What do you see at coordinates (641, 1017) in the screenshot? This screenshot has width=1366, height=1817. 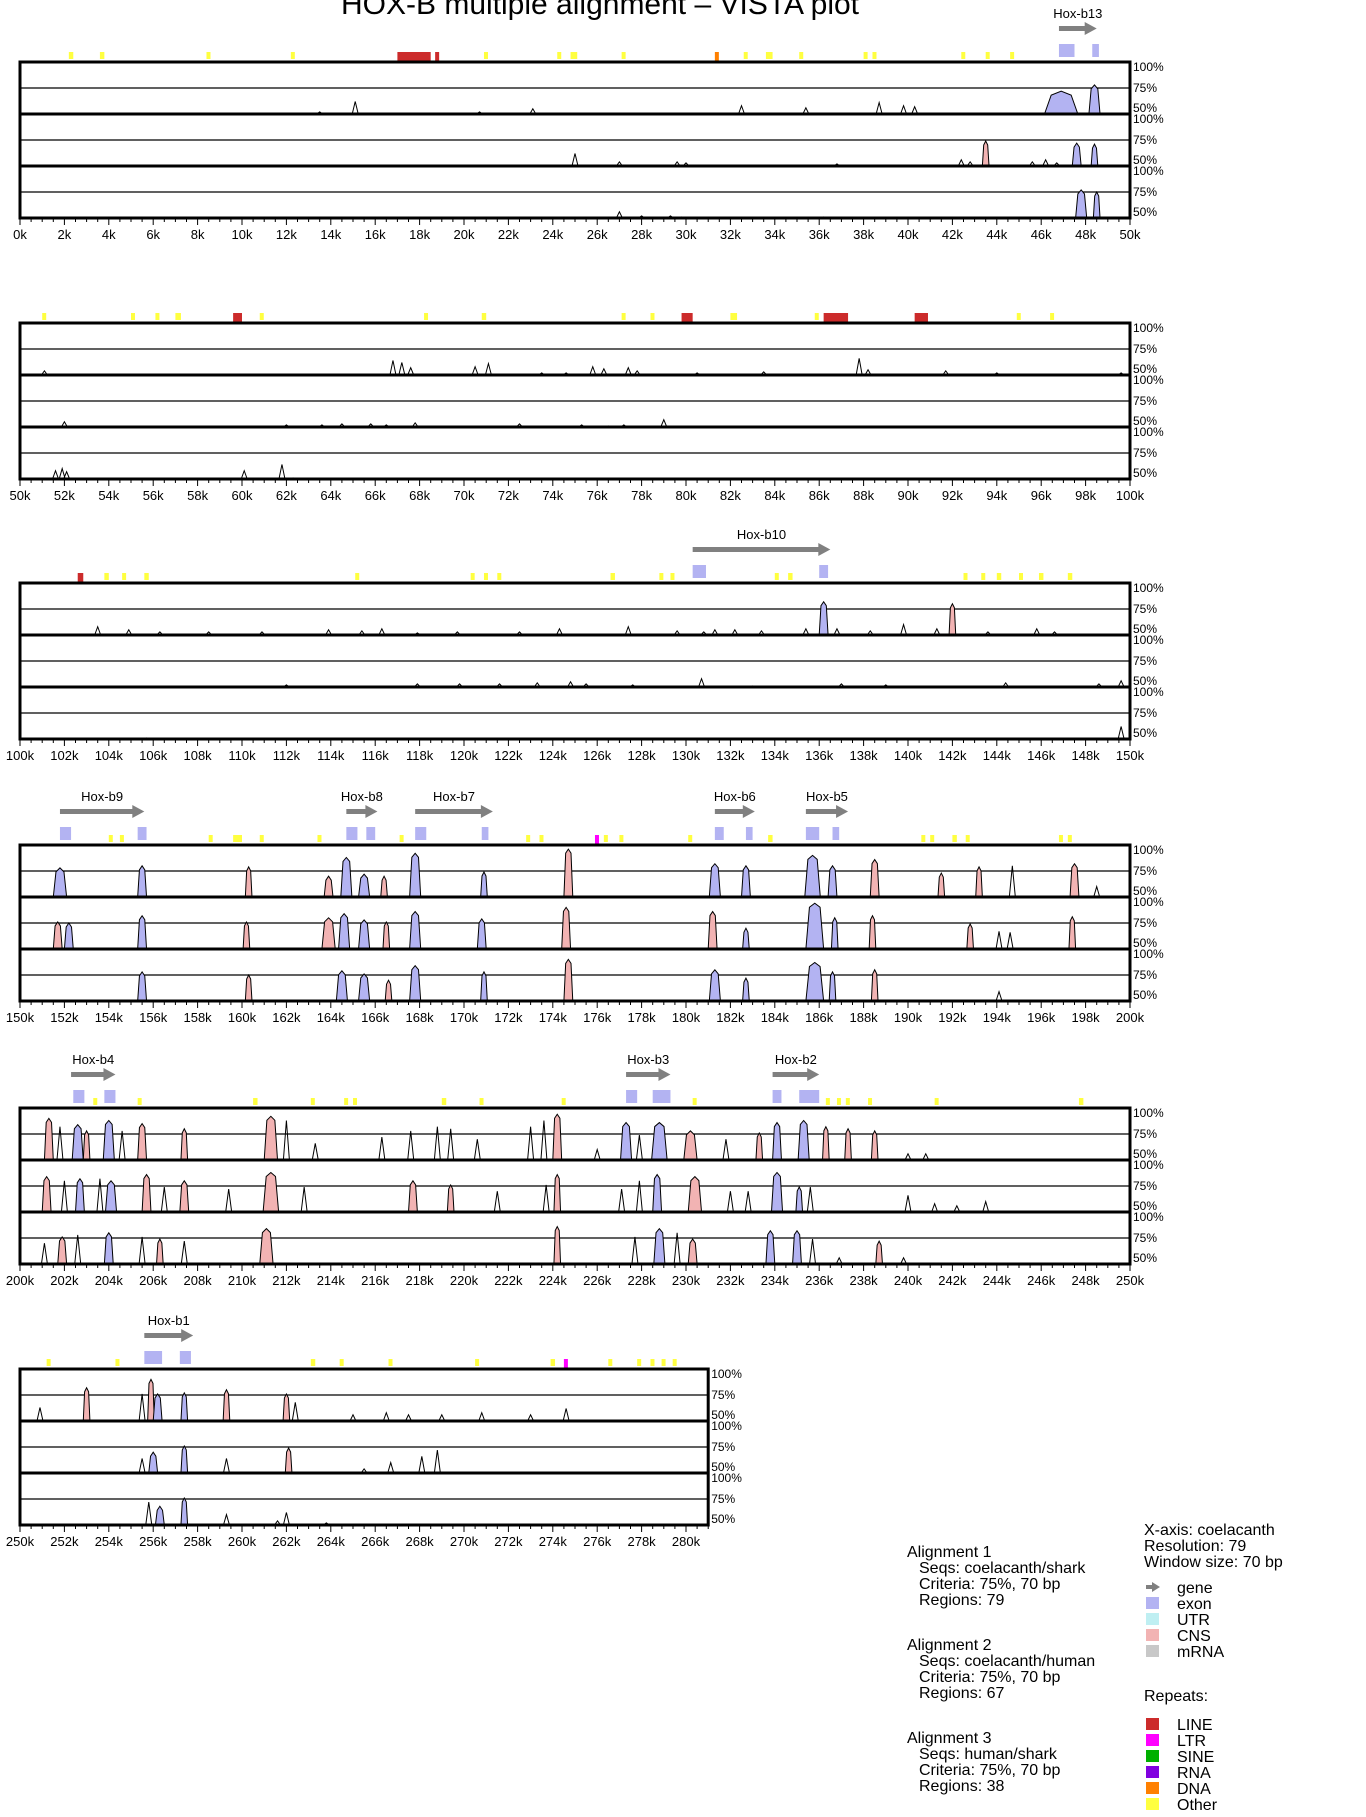 I see `x-tick-label: 178k` at bounding box center [641, 1017].